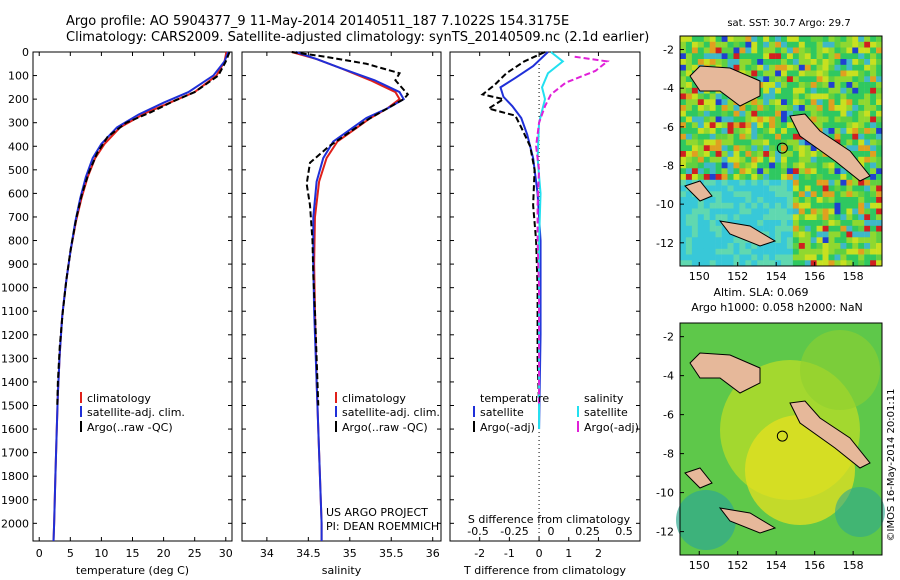  Describe the element at coordinates (18, 170) in the screenshot. I see `depth-tick-label: 500` at that location.